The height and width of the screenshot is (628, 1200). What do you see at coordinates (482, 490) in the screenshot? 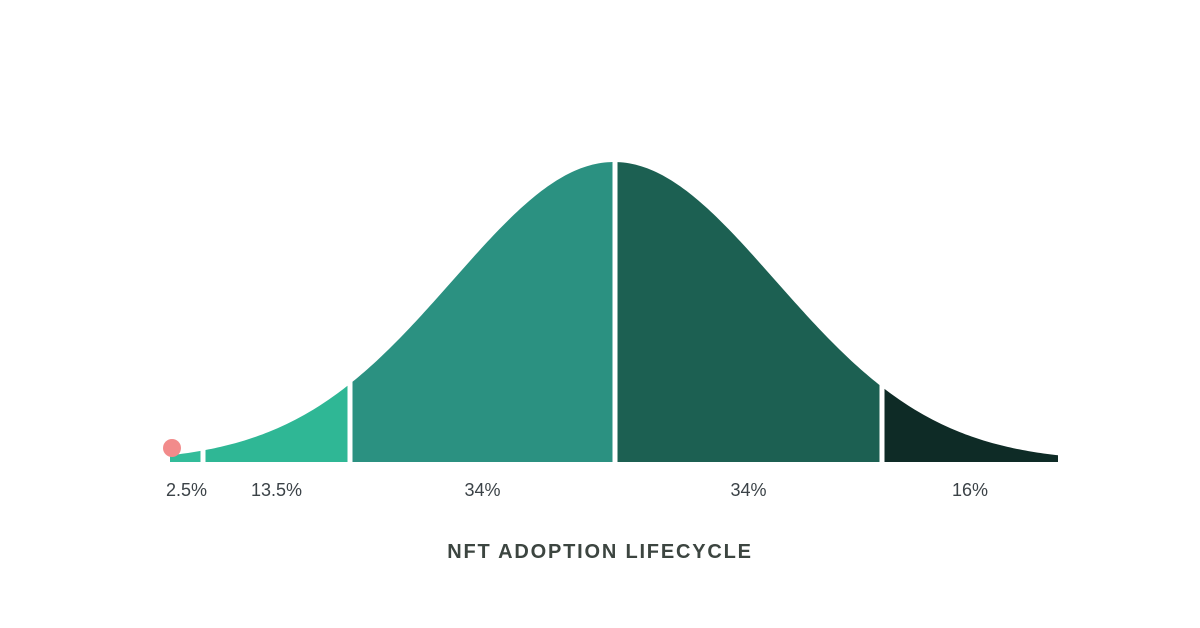
I see `segment-label-3: 34%` at bounding box center [482, 490].